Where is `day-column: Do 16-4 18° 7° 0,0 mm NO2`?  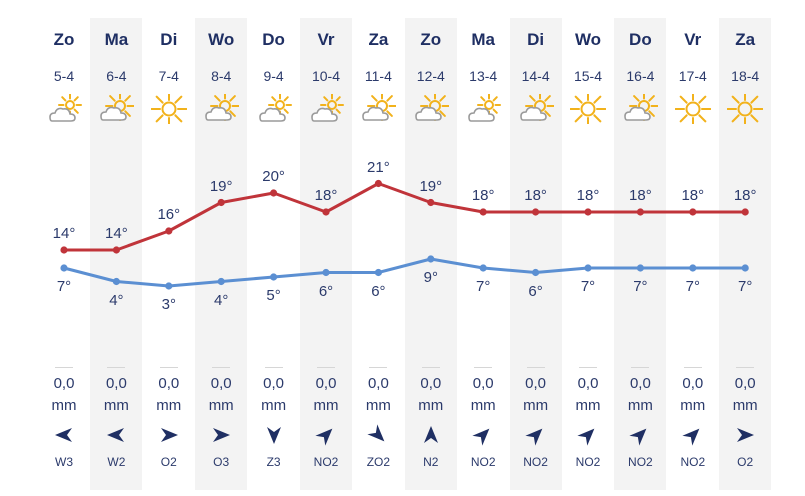 day-column: Do 16-4 18° 7° 0,0 mm NO2 is located at coordinates (640, 254).